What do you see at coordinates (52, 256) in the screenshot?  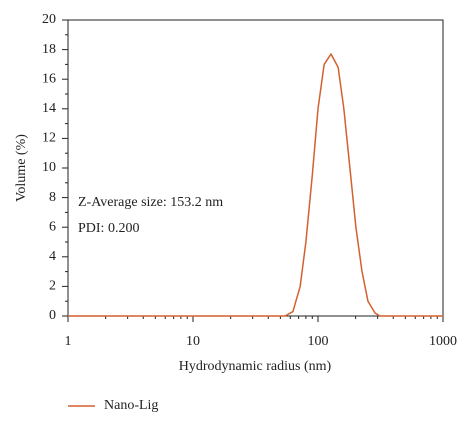 I see `y-tick-label: 4` at bounding box center [52, 256].